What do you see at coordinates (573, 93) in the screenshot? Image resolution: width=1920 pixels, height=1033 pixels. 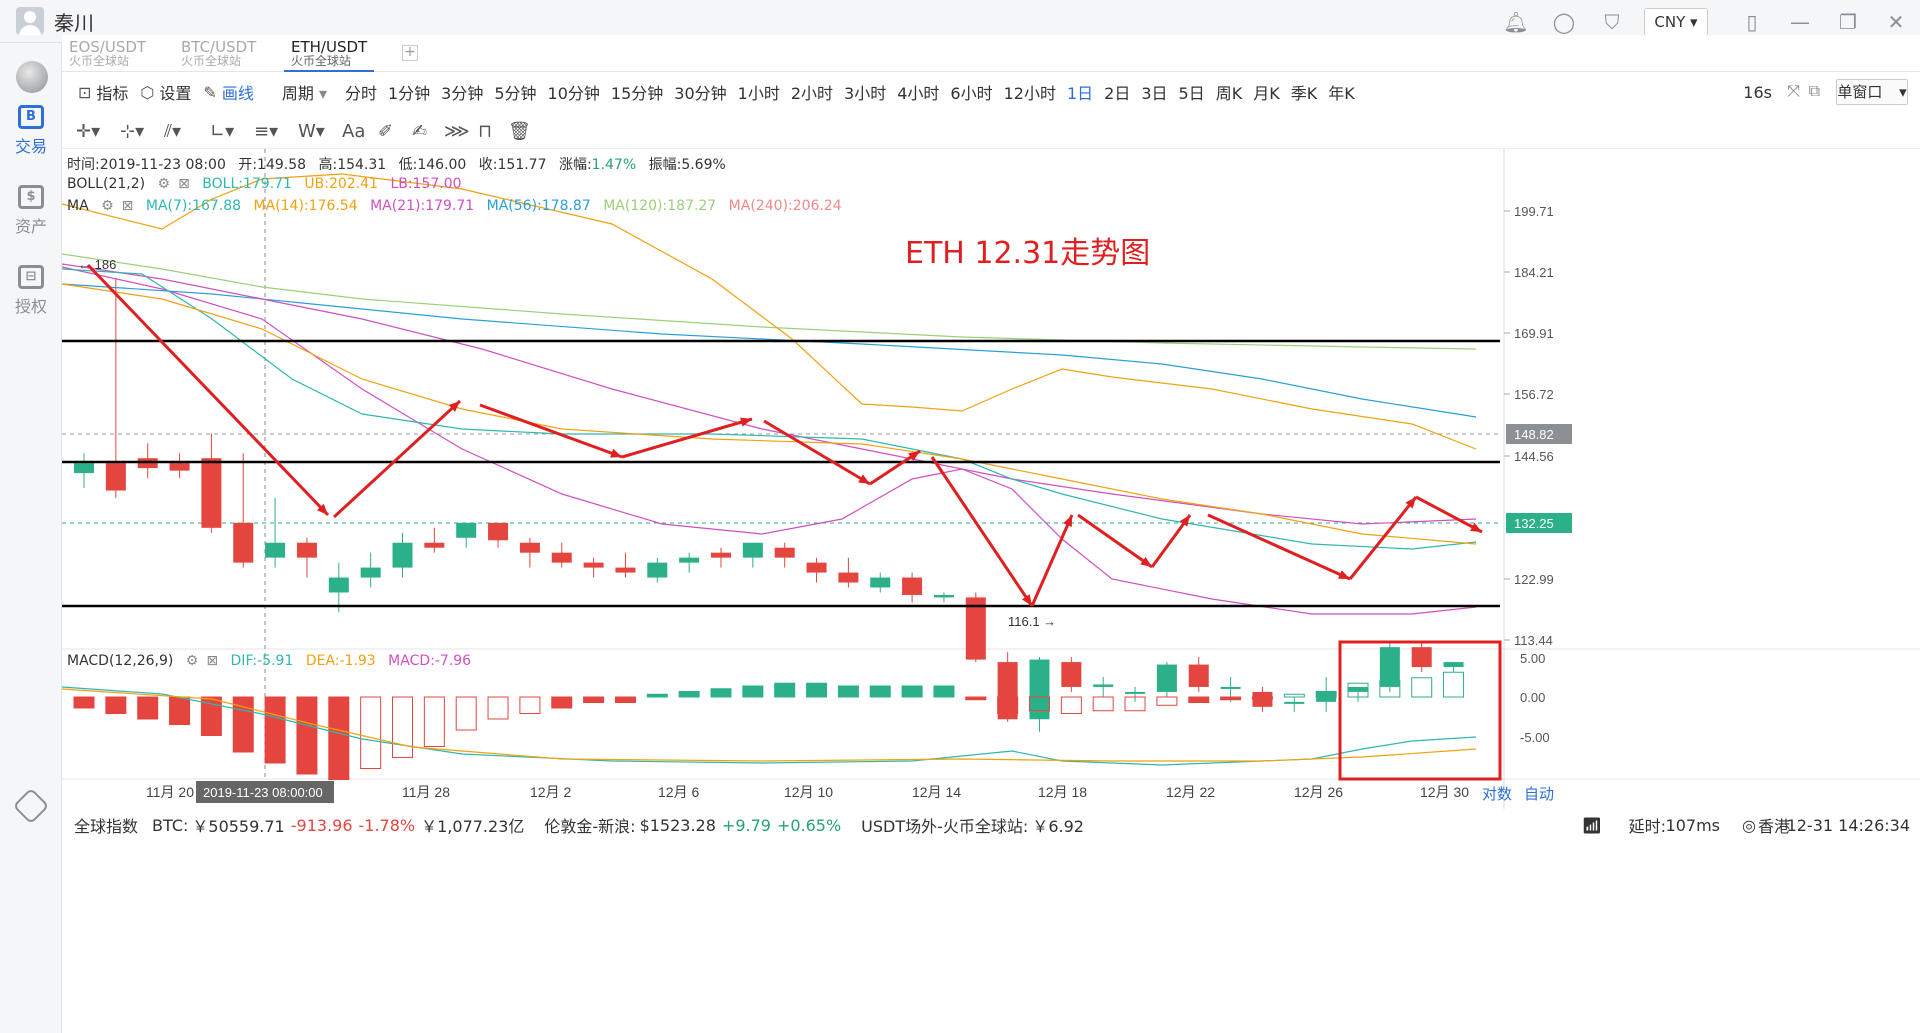 I see `interval-4: 10分钟` at bounding box center [573, 93].